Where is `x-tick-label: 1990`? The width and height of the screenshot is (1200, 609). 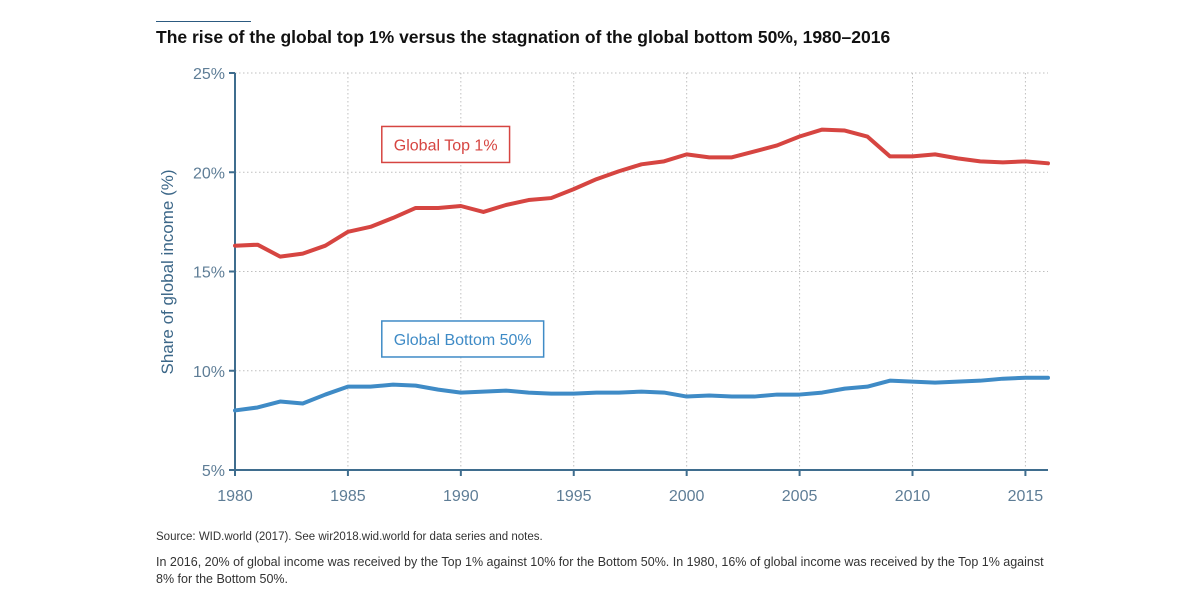 x-tick-label: 1990 is located at coordinates (461, 496).